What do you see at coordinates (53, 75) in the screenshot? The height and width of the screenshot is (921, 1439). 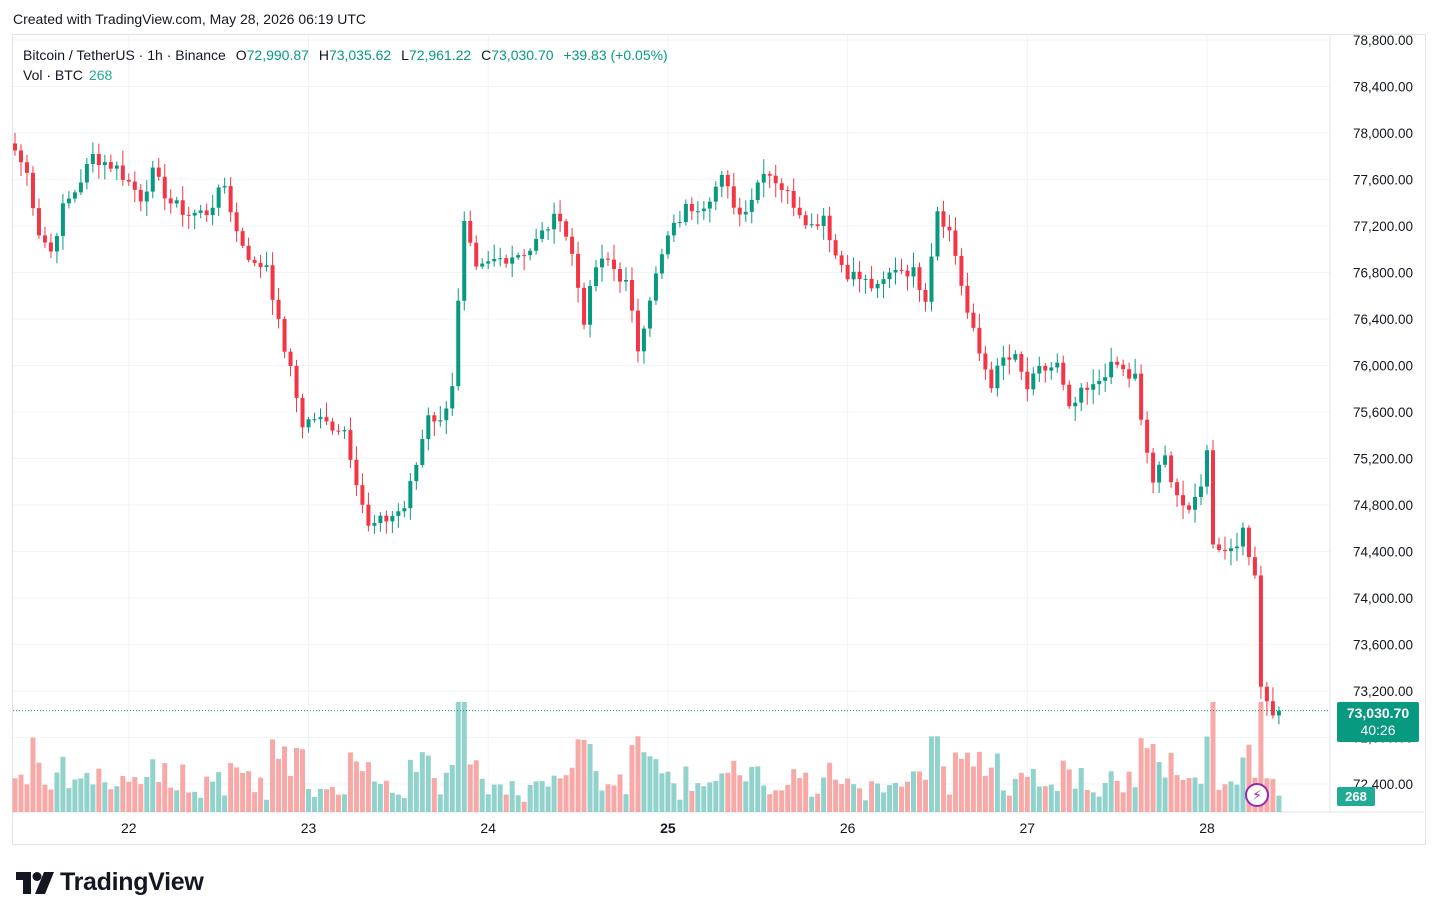 I see `volume-label: Vol · BTC` at bounding box center [53, 75].